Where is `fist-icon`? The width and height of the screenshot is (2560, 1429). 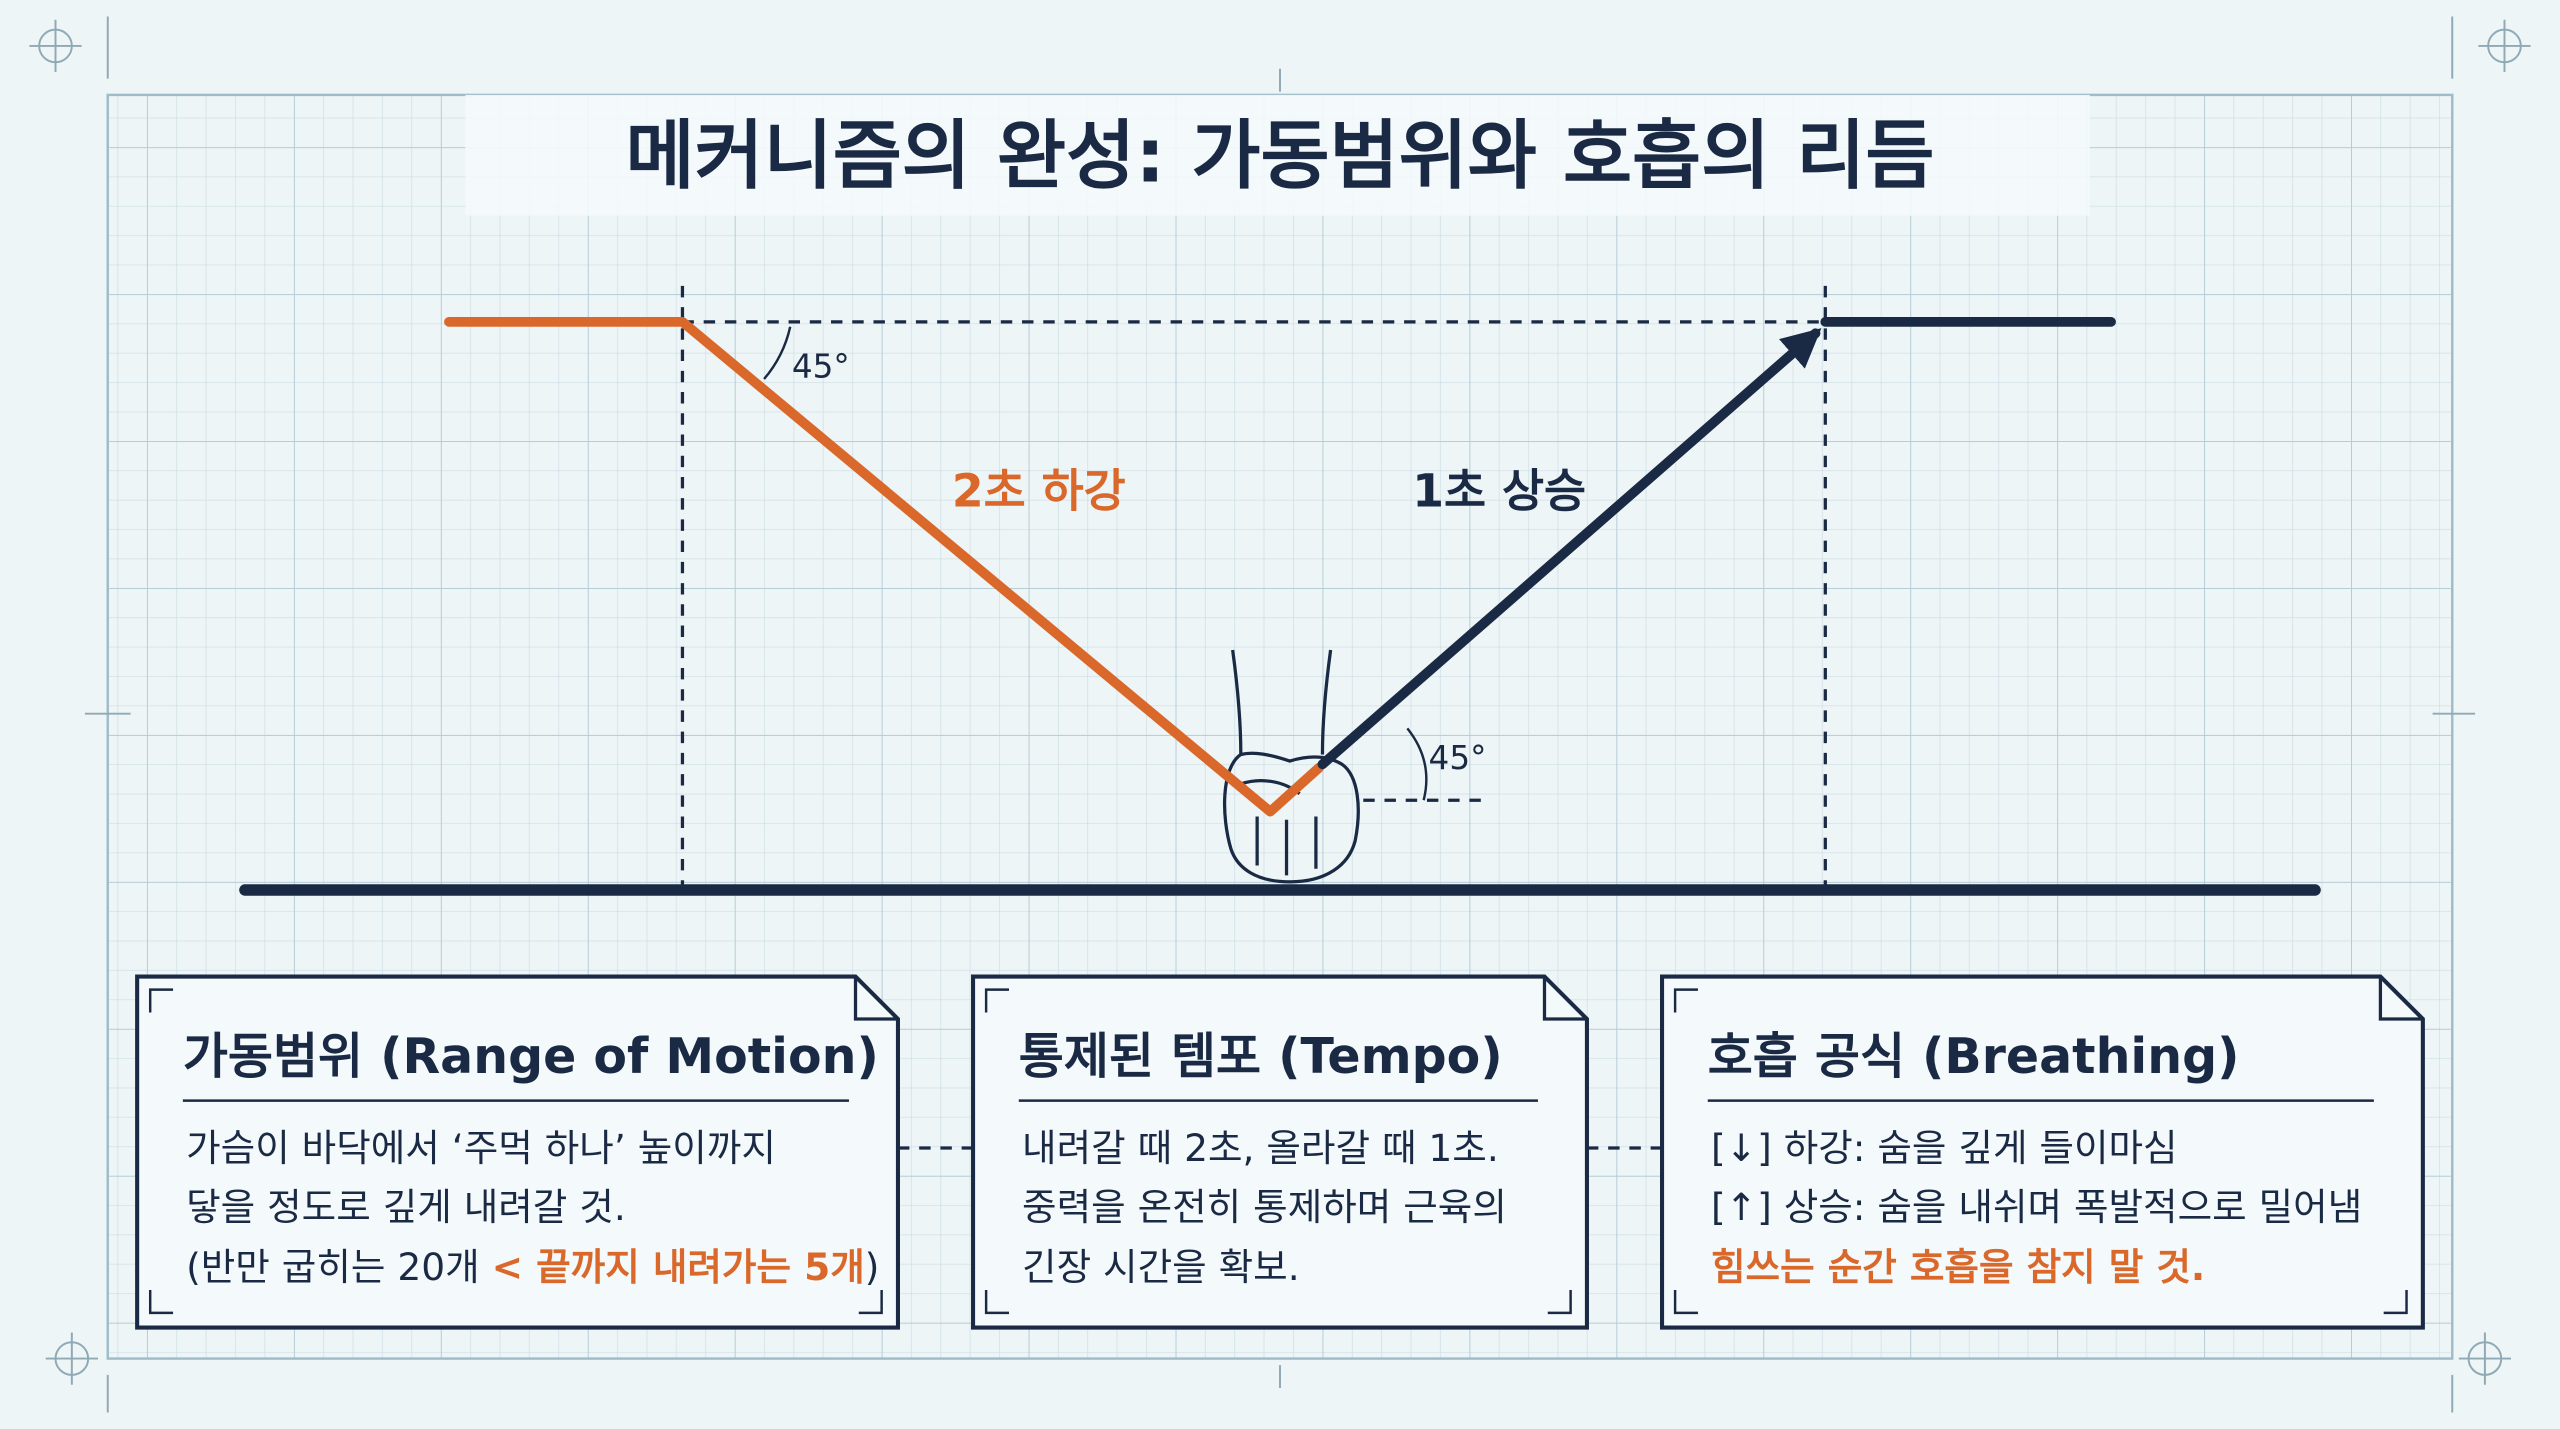
fist-icon is located at coordinates (1291, 766).